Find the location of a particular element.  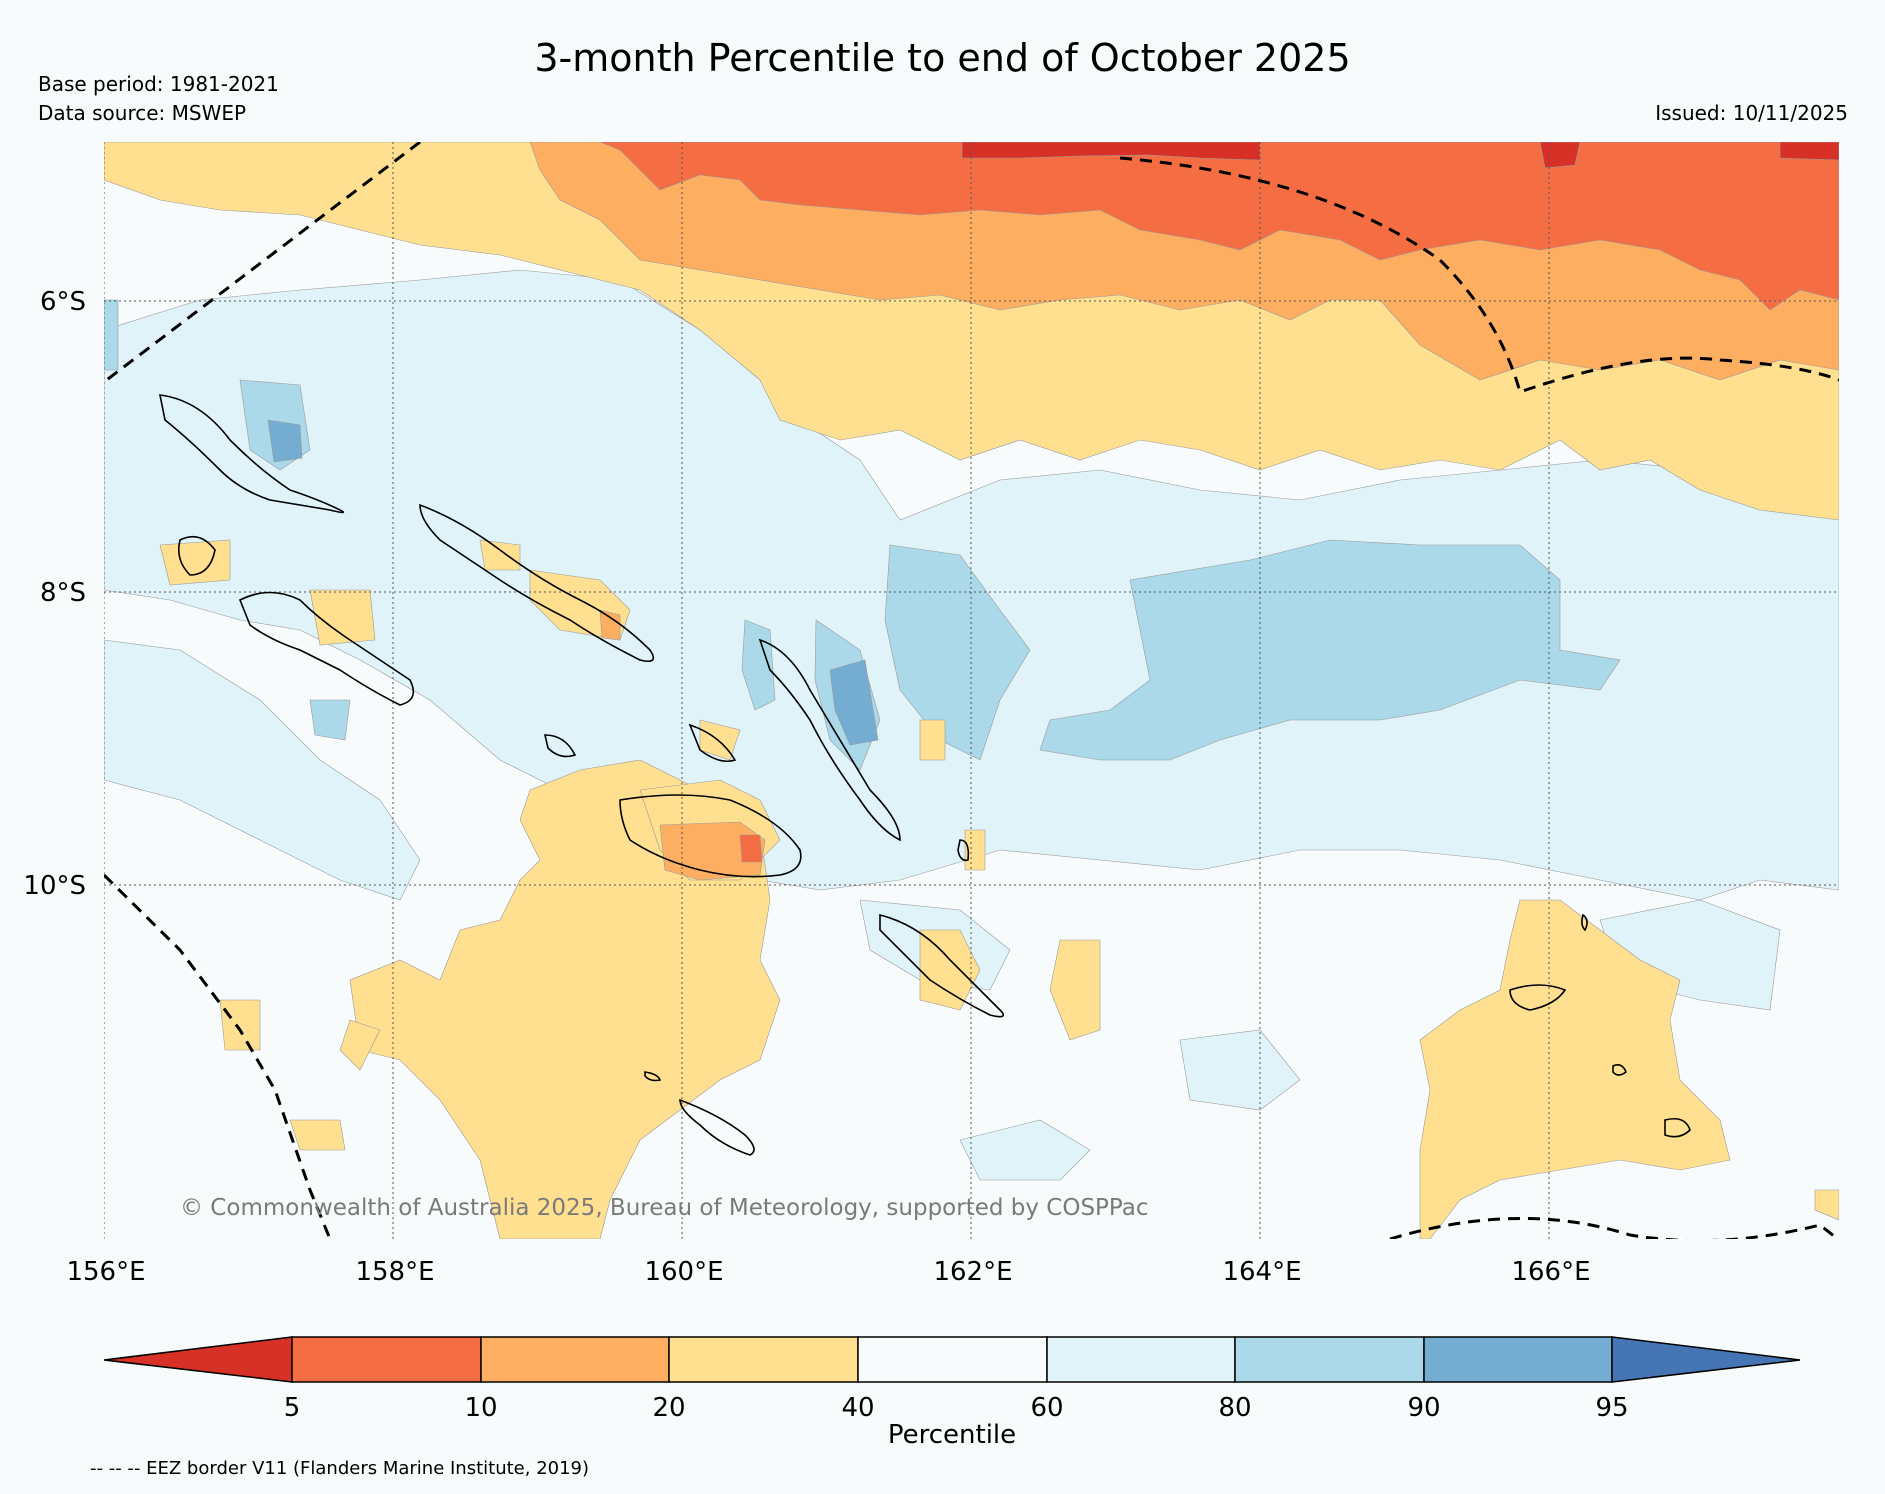

colorbar-title: Percentile is located at coordinates (952, 1435).